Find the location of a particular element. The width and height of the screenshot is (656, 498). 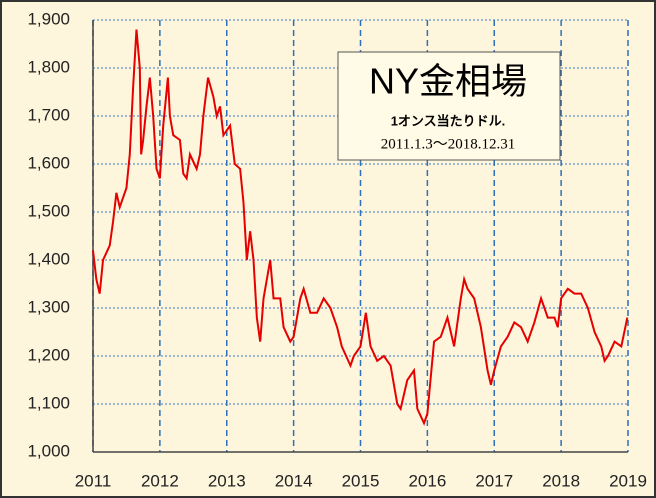

annotation: 2011.1.3～2018.12.31 is located at coordinates (448, 144).